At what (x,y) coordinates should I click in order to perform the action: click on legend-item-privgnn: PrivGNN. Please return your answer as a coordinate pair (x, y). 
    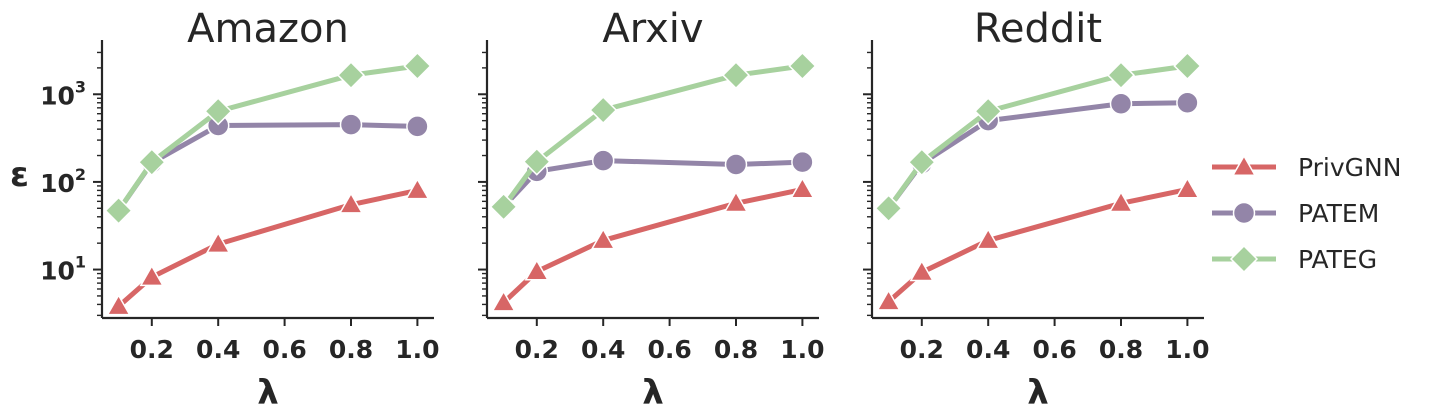
    Looking at the image, I should click on (1306, 167).